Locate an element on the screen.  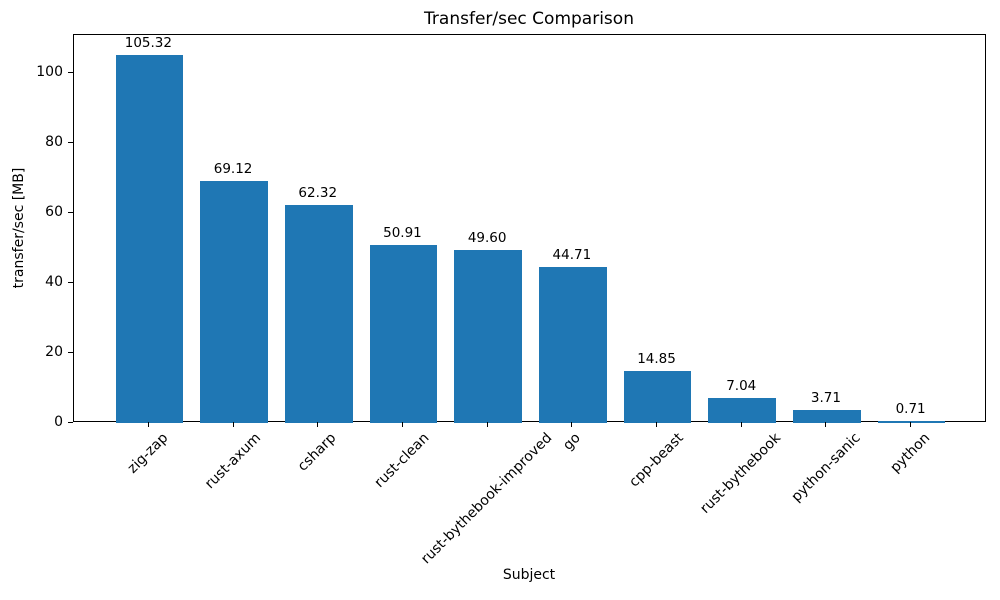
x-tick-label: cpp-beast is located at coordinates (656, 460).